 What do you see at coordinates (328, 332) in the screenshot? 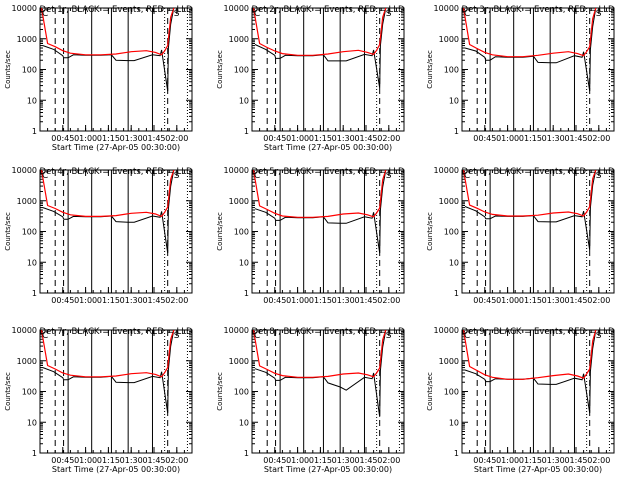
I see `panel-title: Det 8r, BLACK = Events, RED = LLD` at bounding box center [328, 332].